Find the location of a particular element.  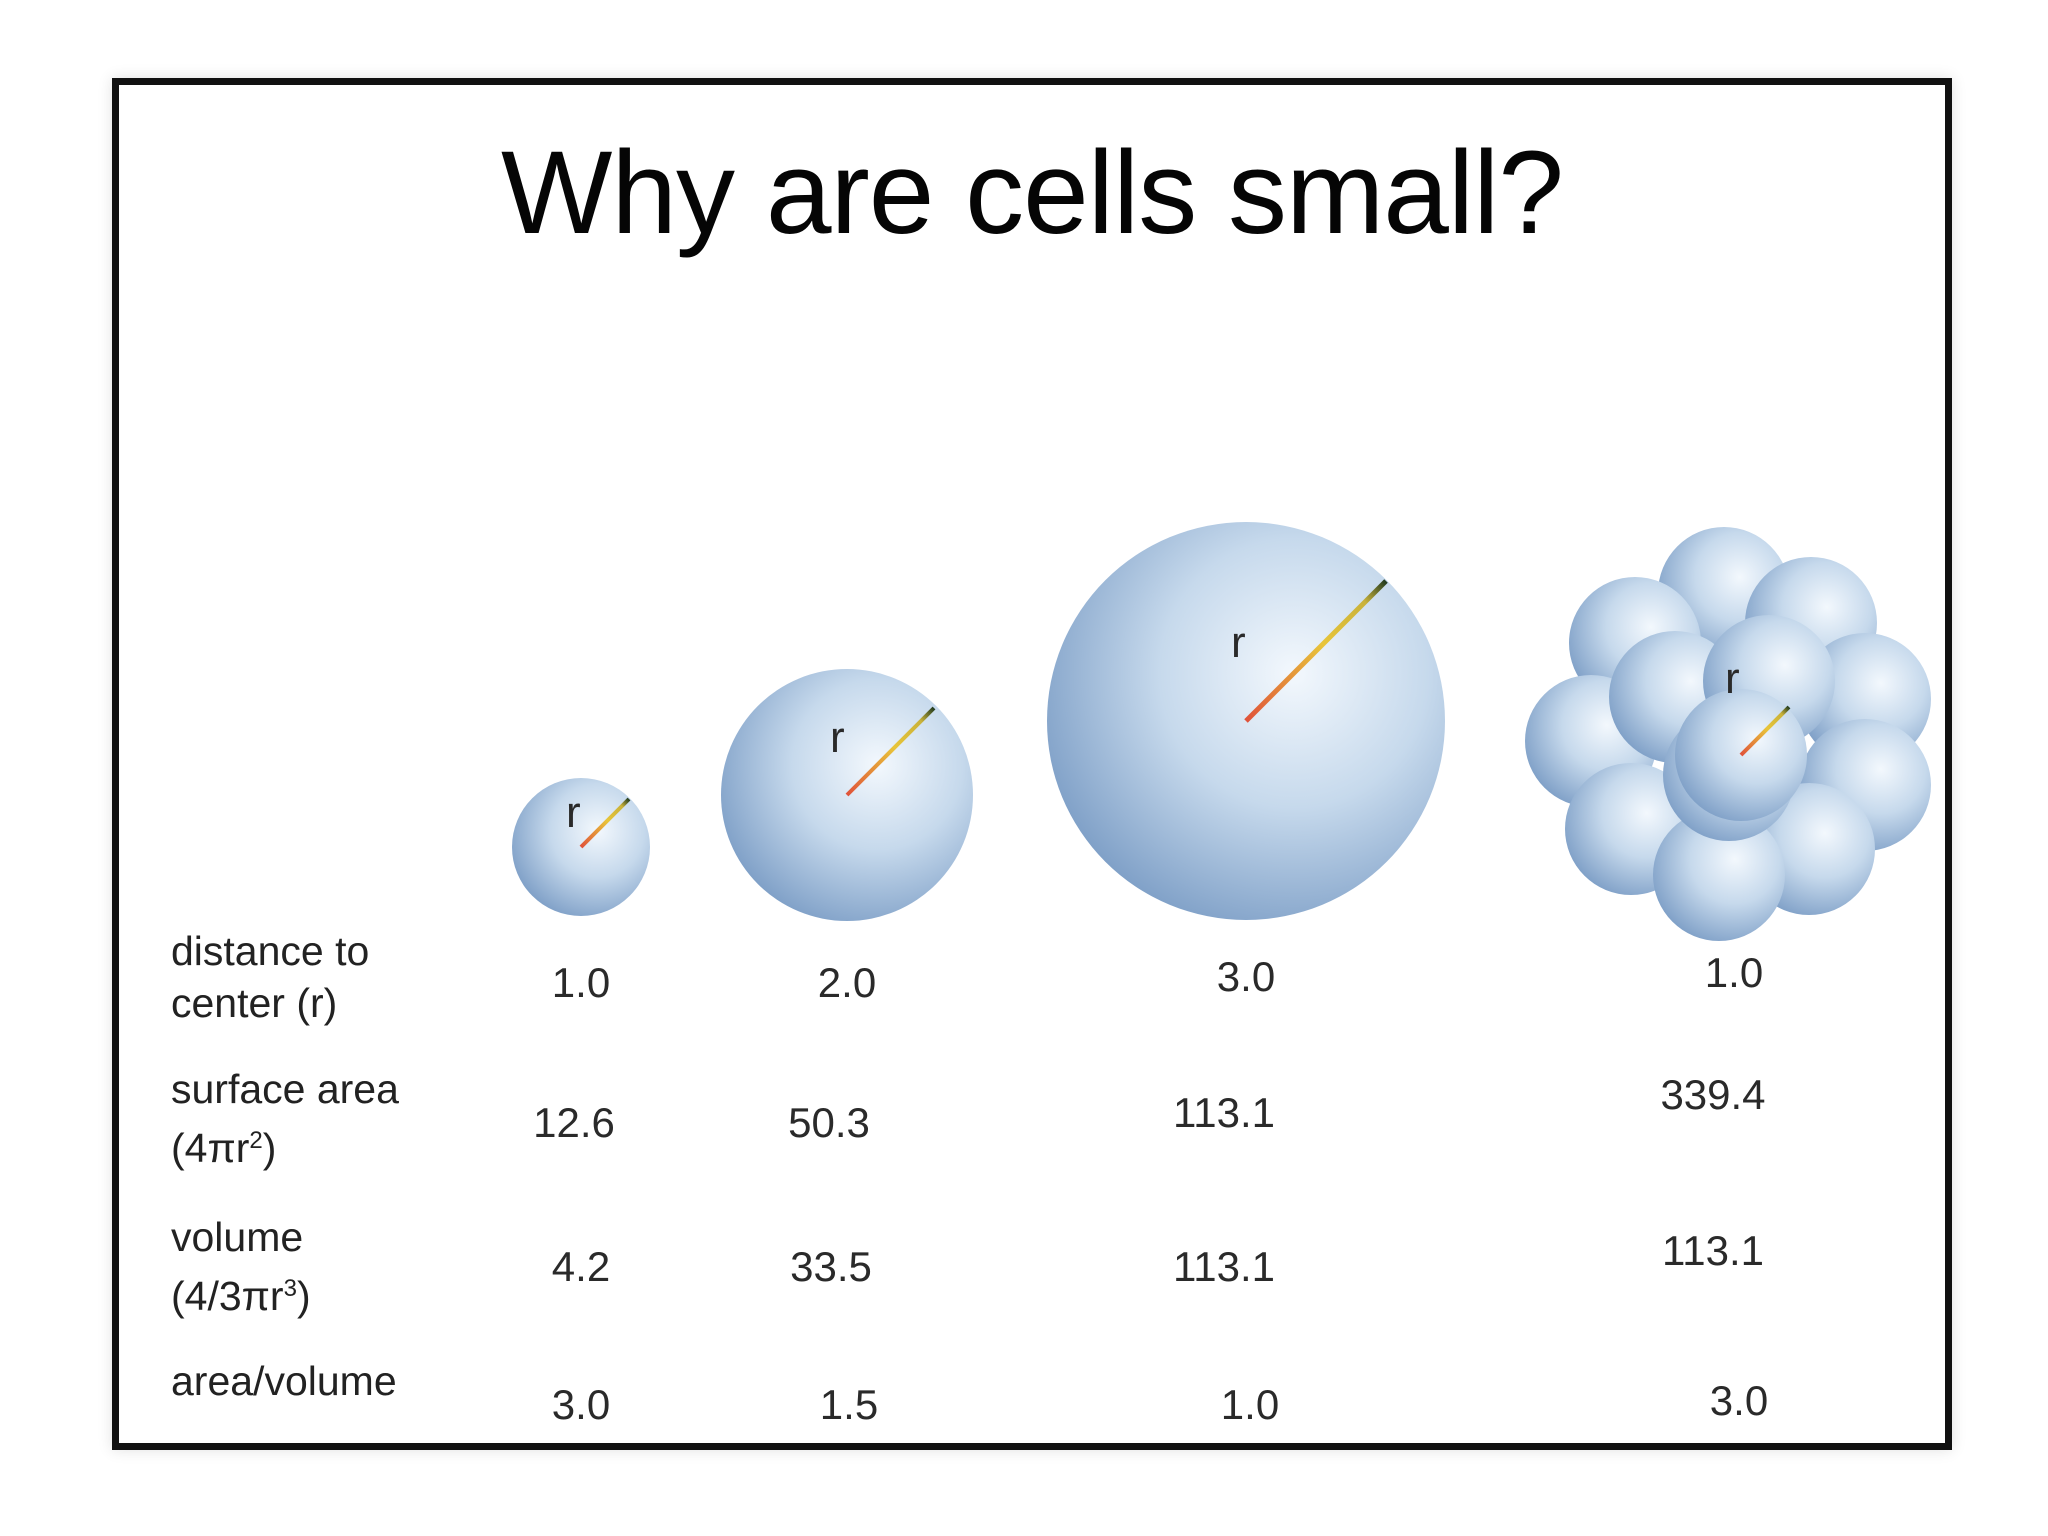

row-label-distance-line1: distance to is located at coordinates (270, 951).